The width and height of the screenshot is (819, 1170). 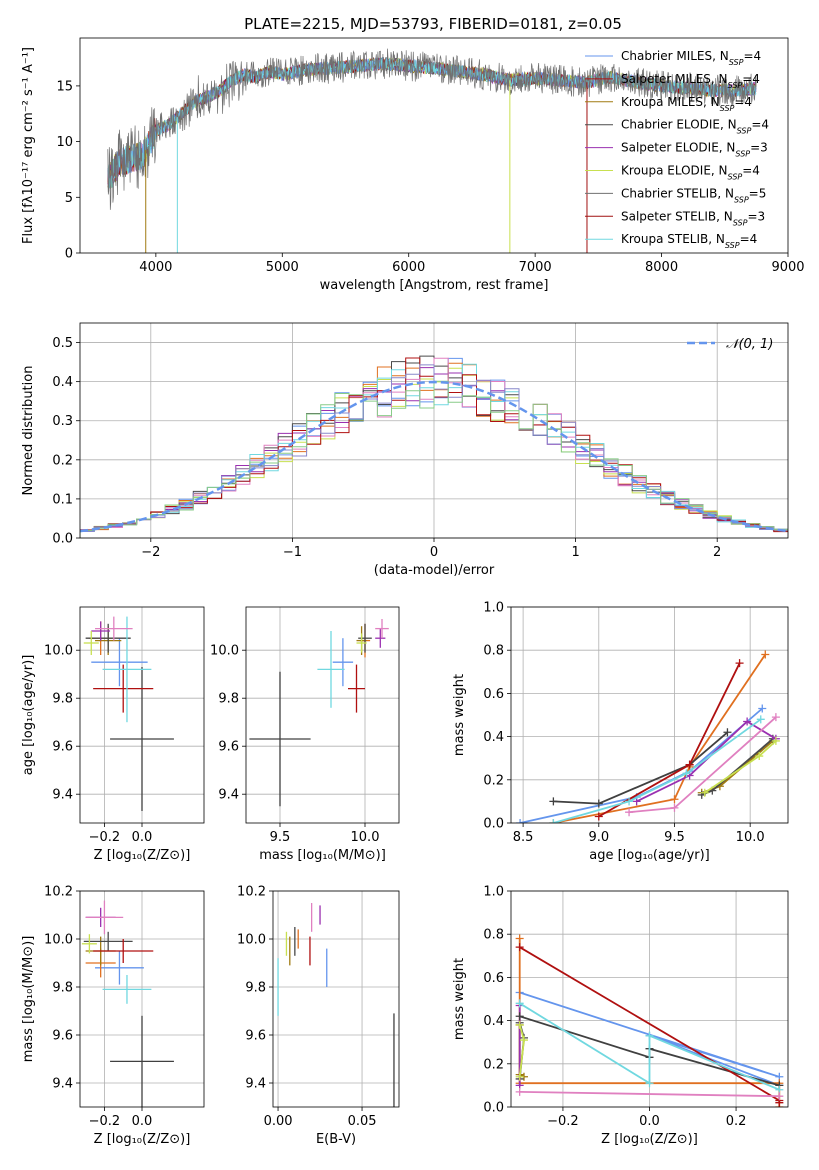 I want to click on legend-entry: Chabrier MILES, NSSP=4, so click(x=691, y=58).